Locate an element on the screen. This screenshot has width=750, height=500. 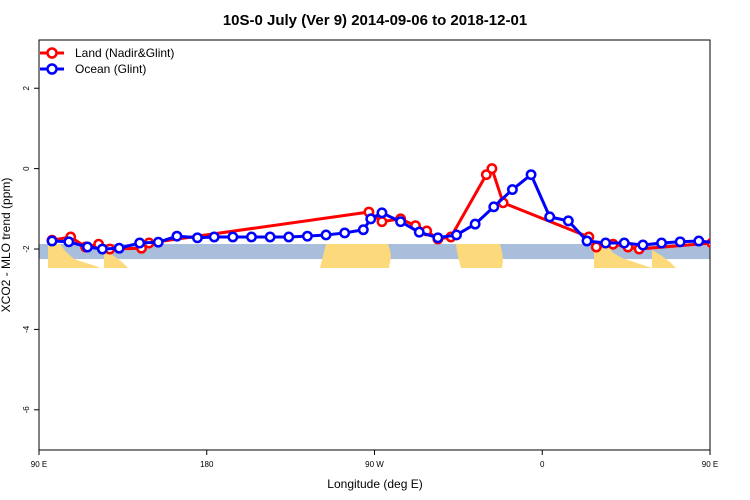
legend-label-land: Land (Nadir&Glint) is located at coordinates (124, 53).